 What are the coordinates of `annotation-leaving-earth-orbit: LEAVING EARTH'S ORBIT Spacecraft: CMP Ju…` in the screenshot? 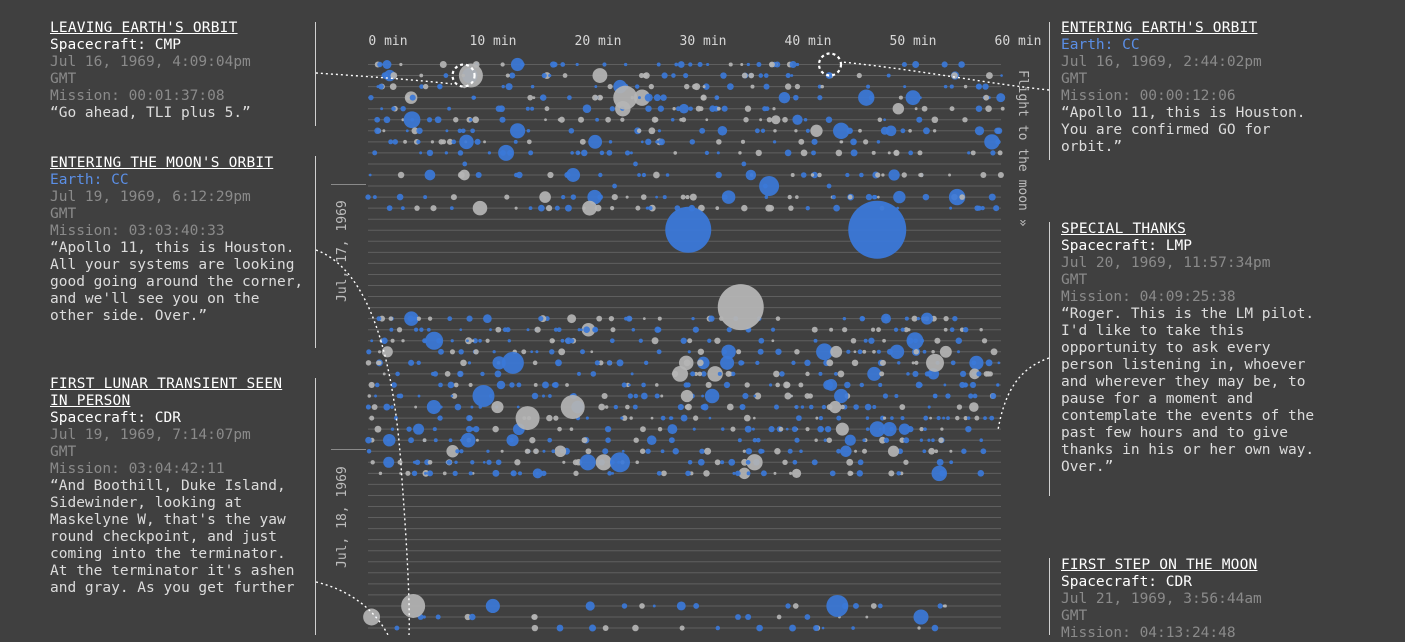 It's located at (179, 71).